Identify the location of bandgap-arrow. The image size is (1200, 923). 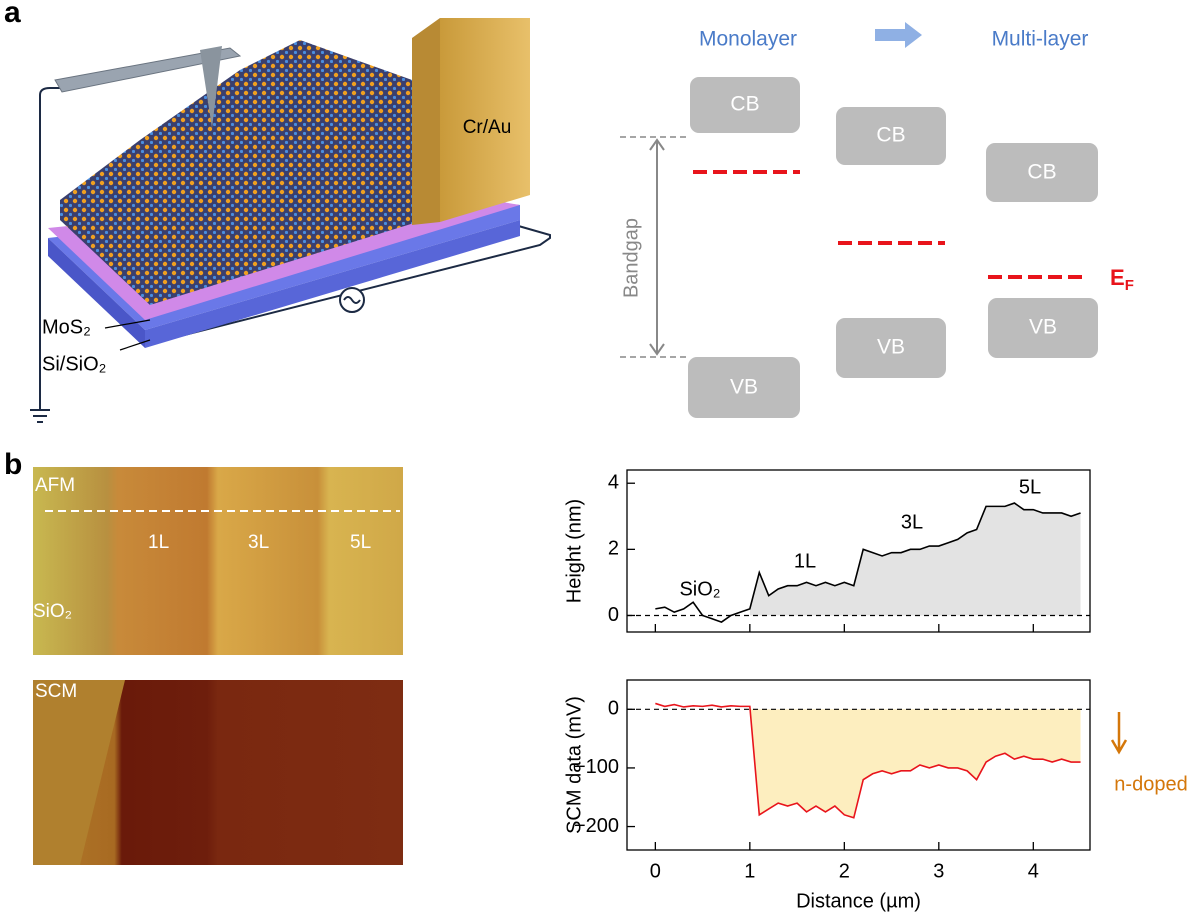
(657, 247).